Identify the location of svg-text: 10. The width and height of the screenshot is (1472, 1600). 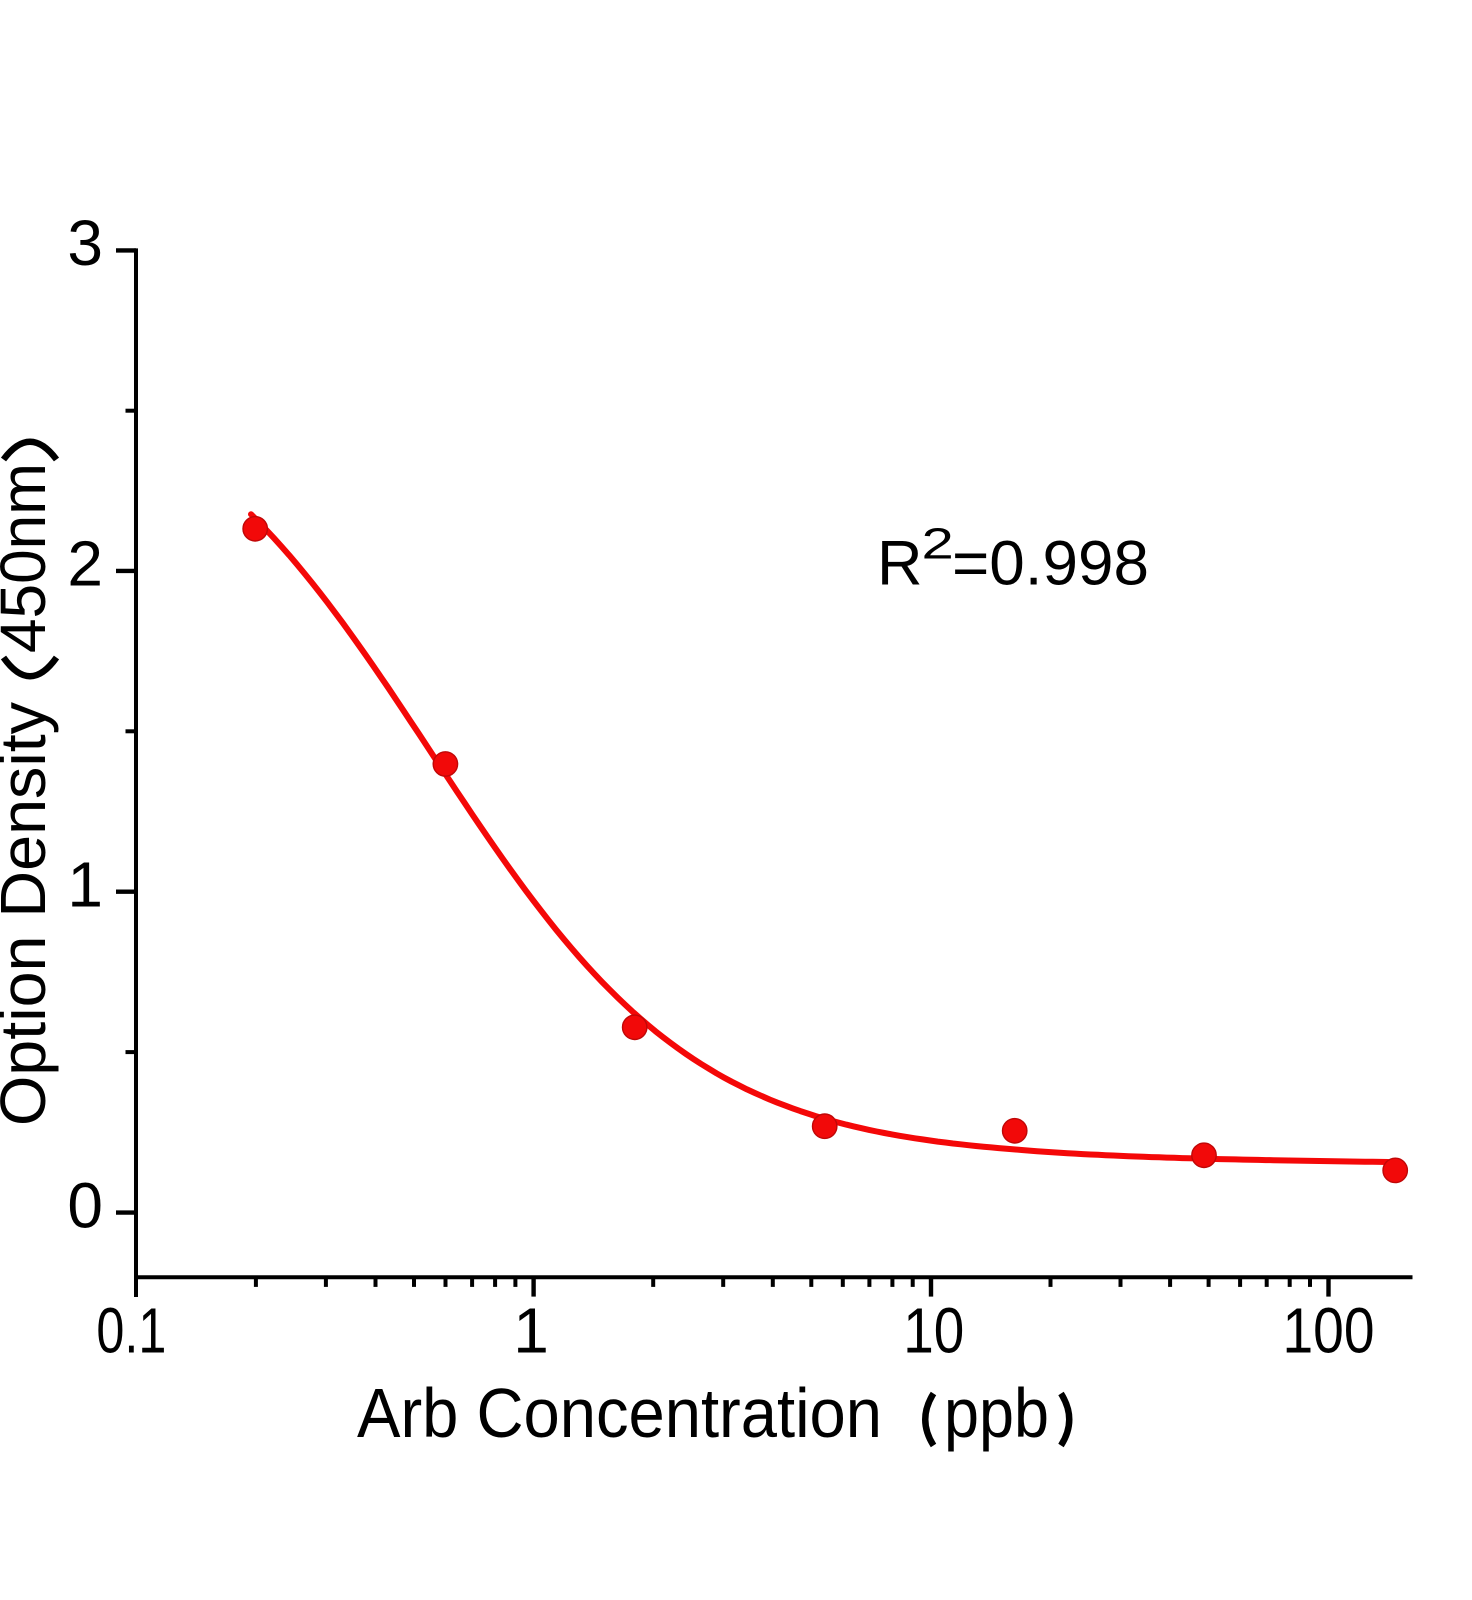
(933, 1331).